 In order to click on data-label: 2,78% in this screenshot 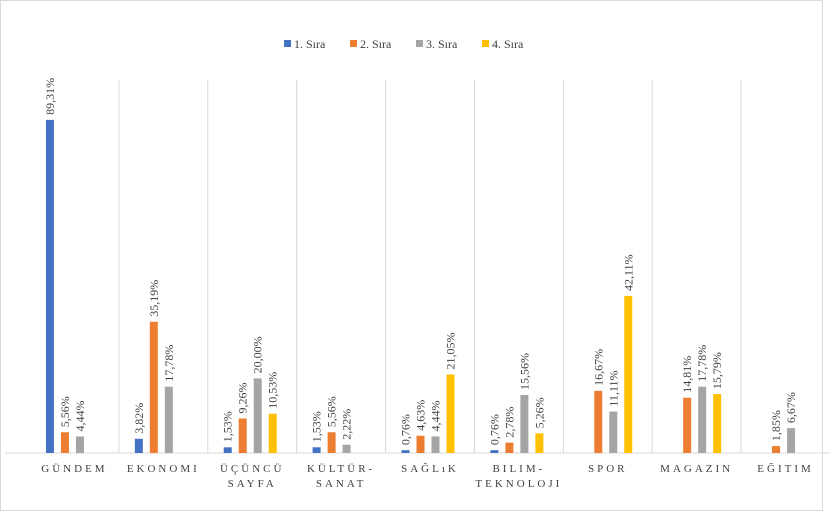, I will do `click(509, 422)`.